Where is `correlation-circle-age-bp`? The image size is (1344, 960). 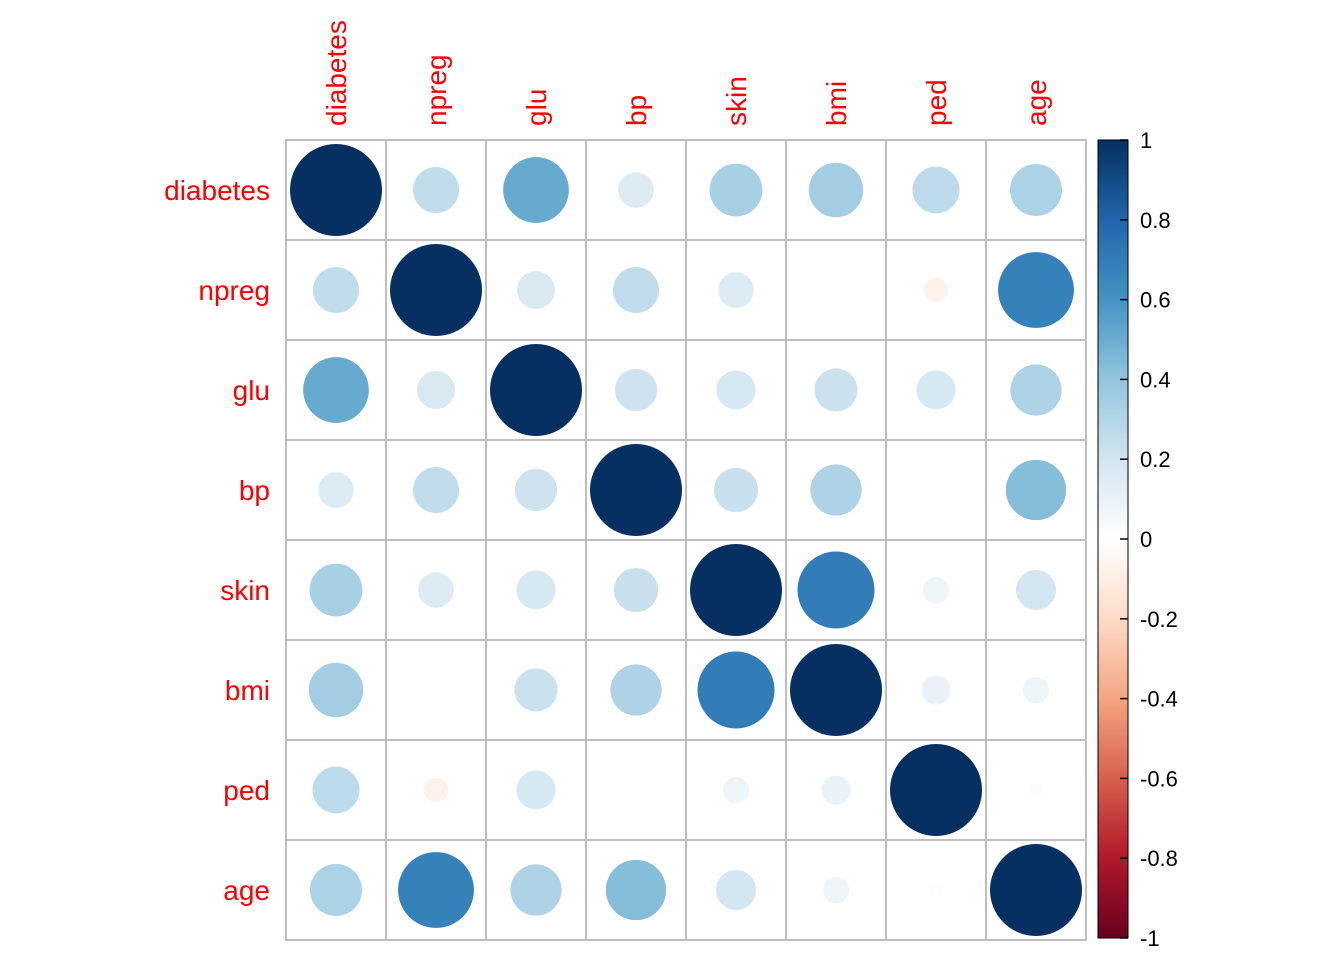 correlation-circle-age-bp is located at coordinates (636, 890).